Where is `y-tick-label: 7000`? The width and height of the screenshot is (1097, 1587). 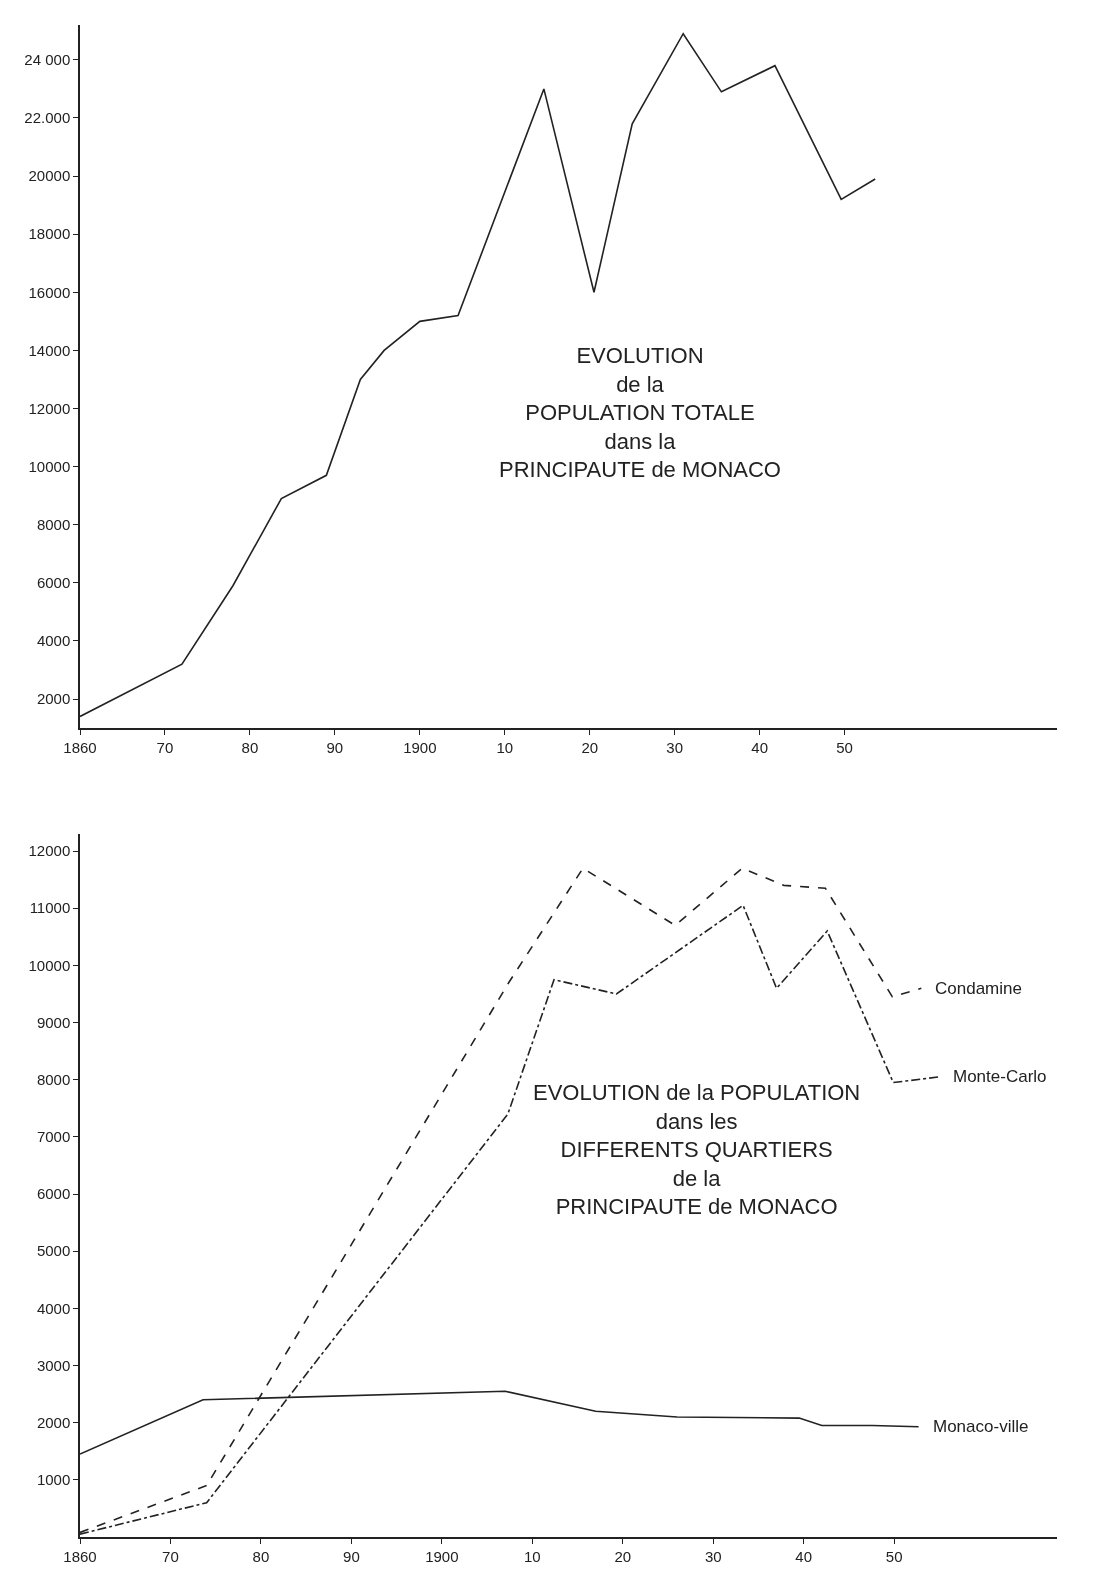 y-tick-label: 7000 is located at coordinates (53, 1137).